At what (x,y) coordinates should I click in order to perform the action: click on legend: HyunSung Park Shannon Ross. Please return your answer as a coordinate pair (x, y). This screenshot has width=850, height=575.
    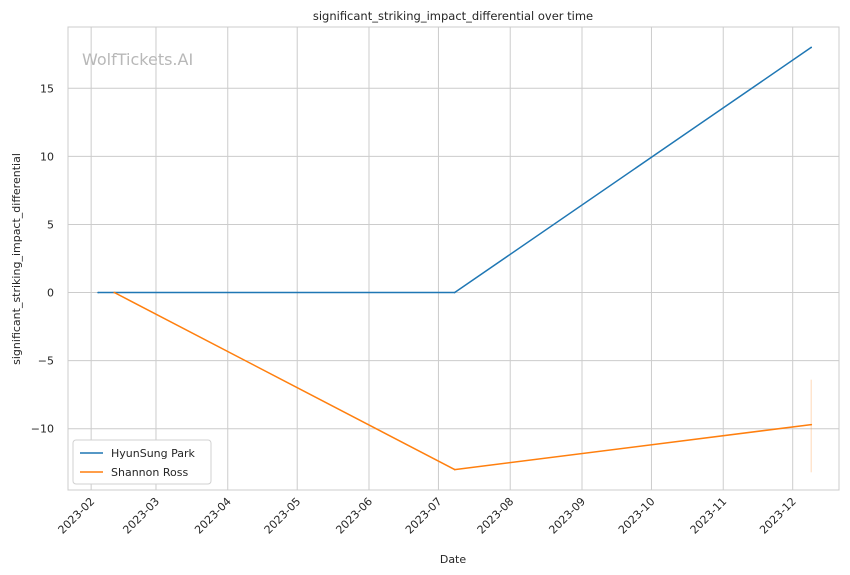
    Looking at the image, I should click on (142, 462).